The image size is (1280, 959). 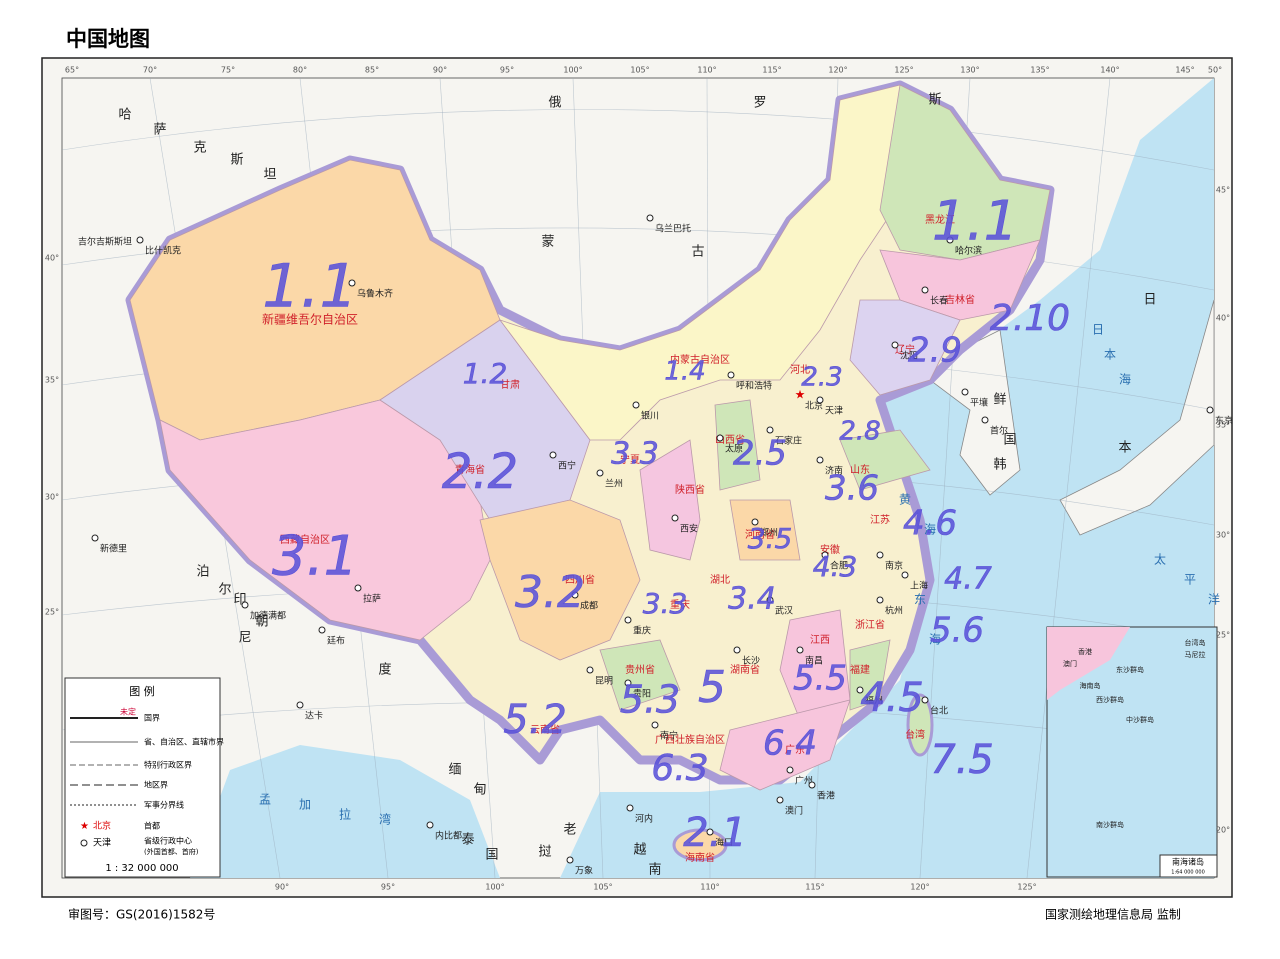 What do you see at coordinates (510, 384) in the screenshot?
I see `province-label: 甘肃` at bounding box center [510, 384].